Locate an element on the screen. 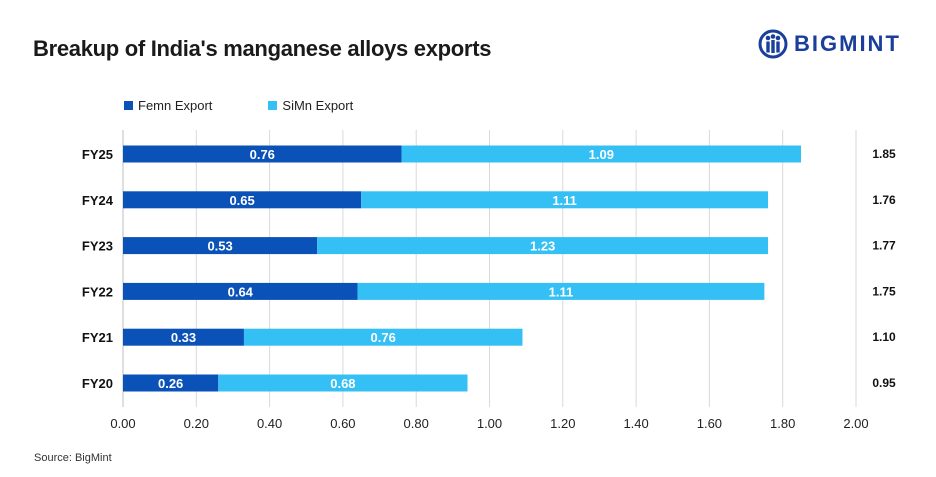 The width and height of the screenshot is (936, 477). legend-label-simn: SiMn Export is located at coordinates (318, 105).